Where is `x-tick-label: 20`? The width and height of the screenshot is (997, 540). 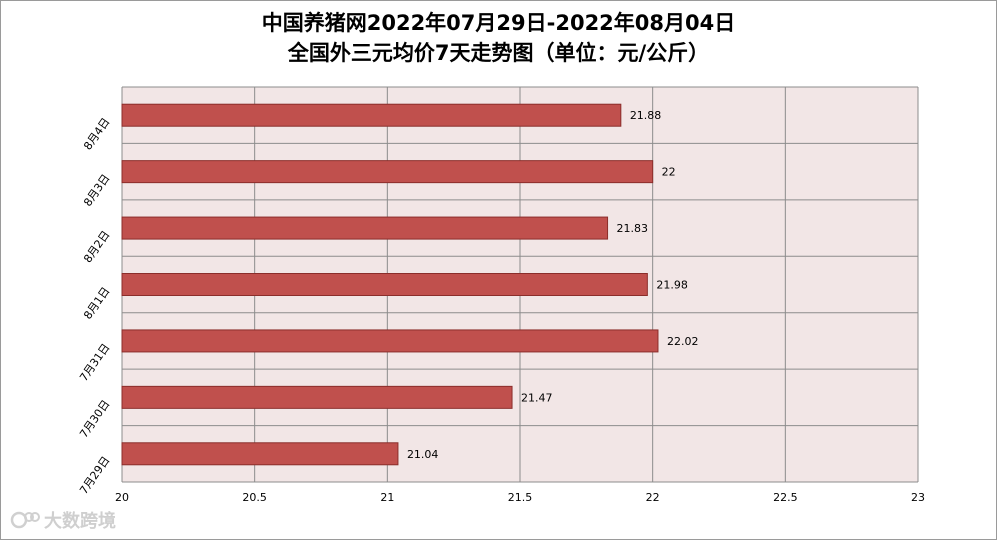
x-tick-label: 20 is located at coordinates (122, 497).